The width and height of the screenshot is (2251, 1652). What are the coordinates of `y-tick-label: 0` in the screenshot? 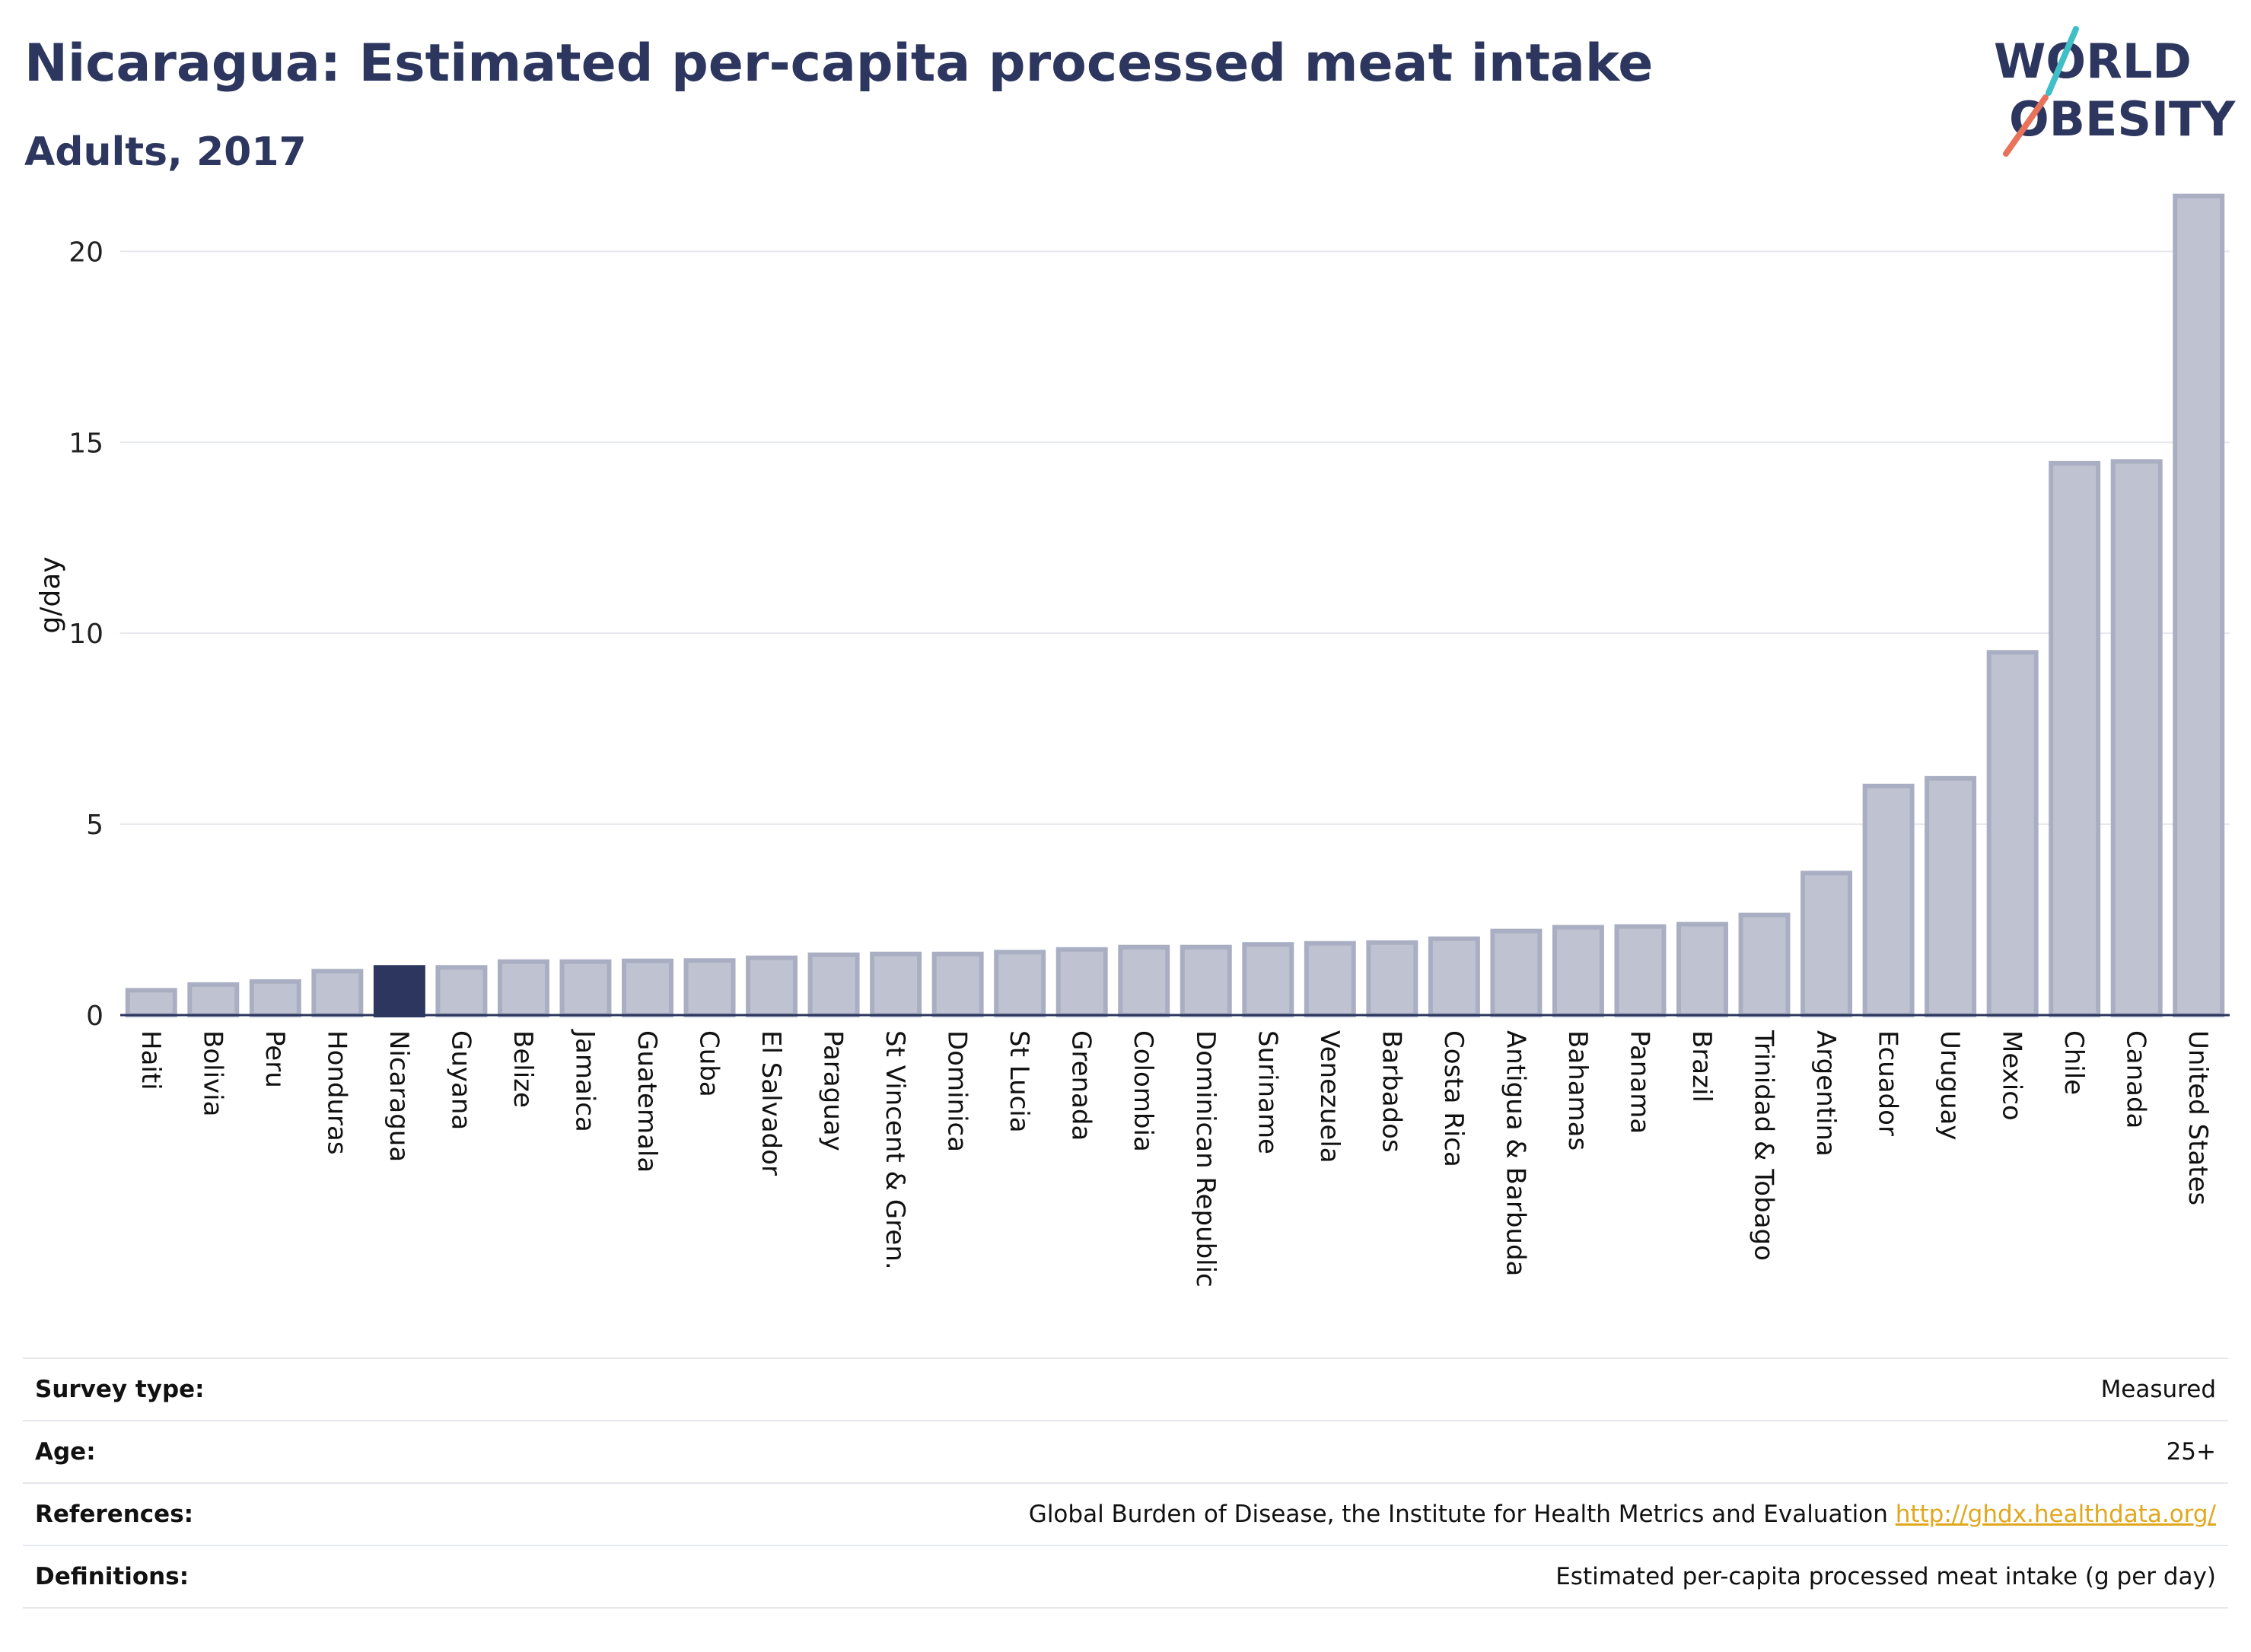 It's located at (94, 1016).